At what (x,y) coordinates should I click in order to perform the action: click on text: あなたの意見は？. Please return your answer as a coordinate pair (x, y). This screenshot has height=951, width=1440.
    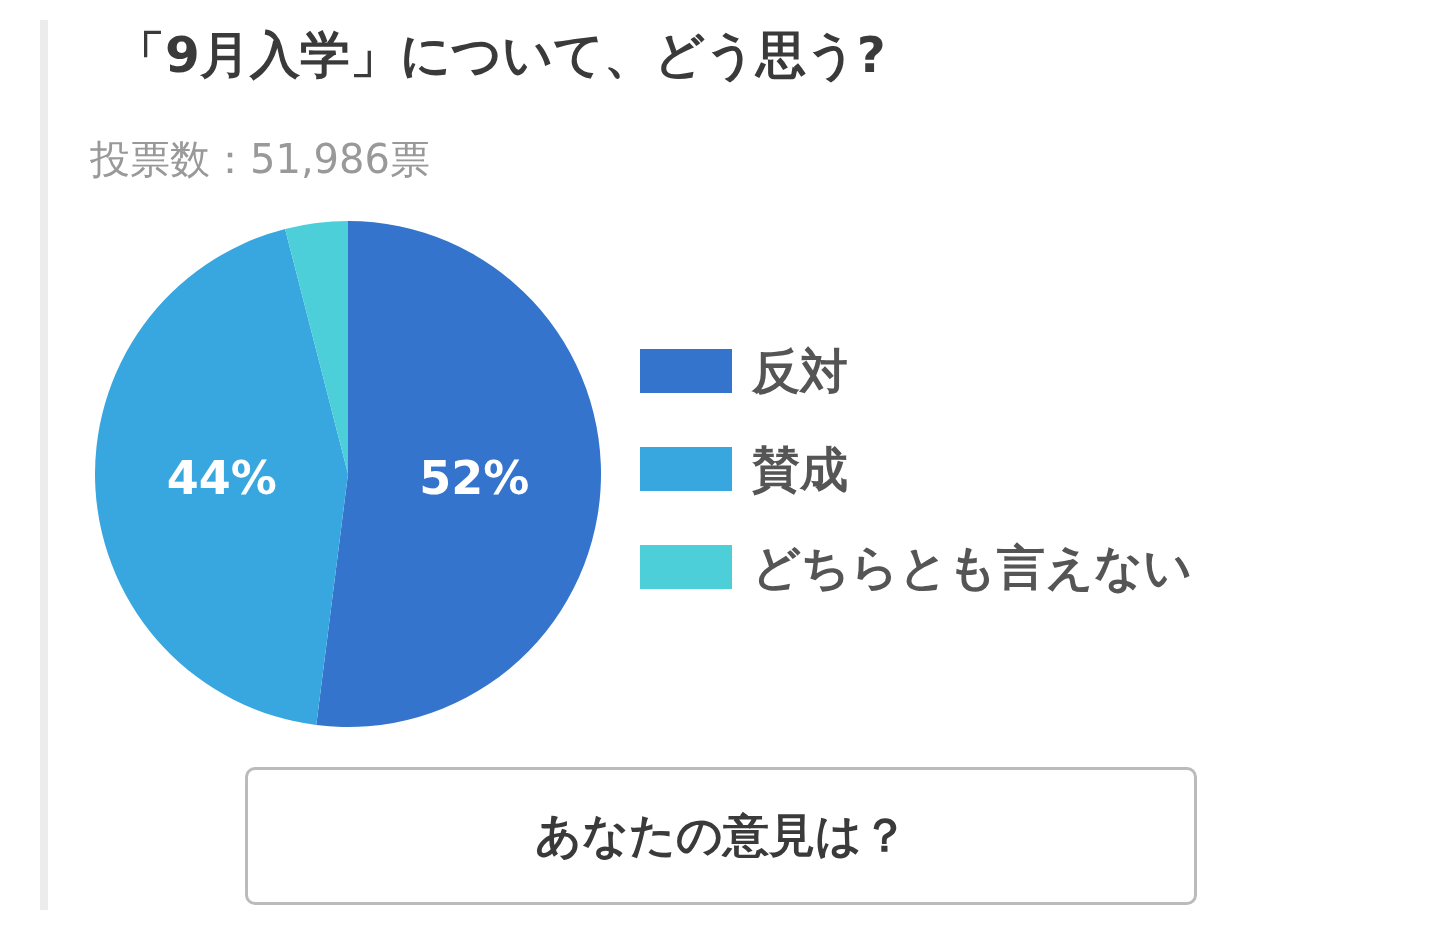
    Looking at the image, I should click on (721, 836).